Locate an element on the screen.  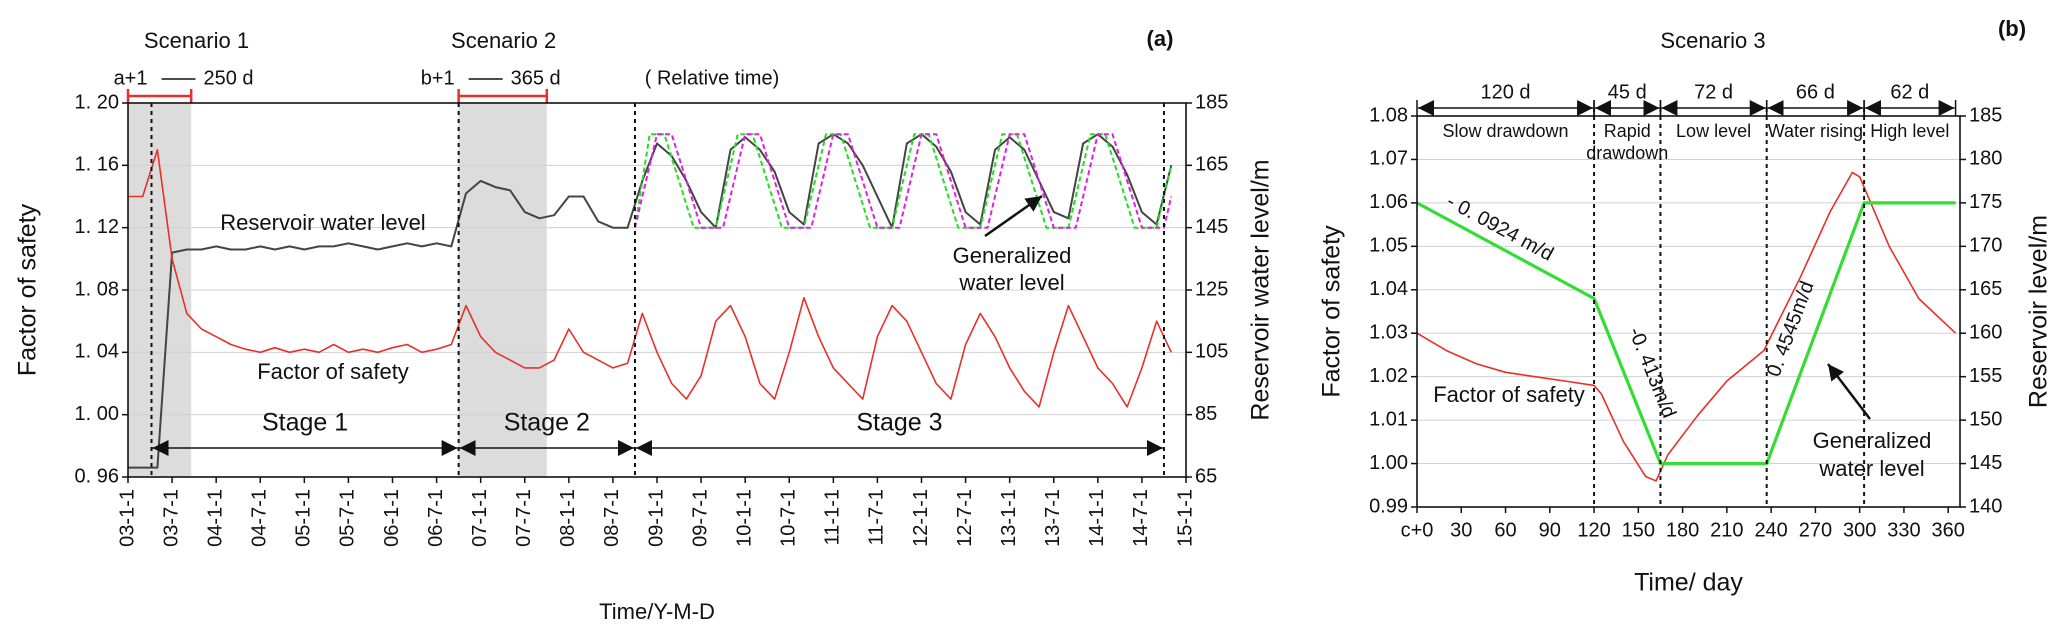
x-tick-label: 08-1-1 is located at coordinates (568, 518).